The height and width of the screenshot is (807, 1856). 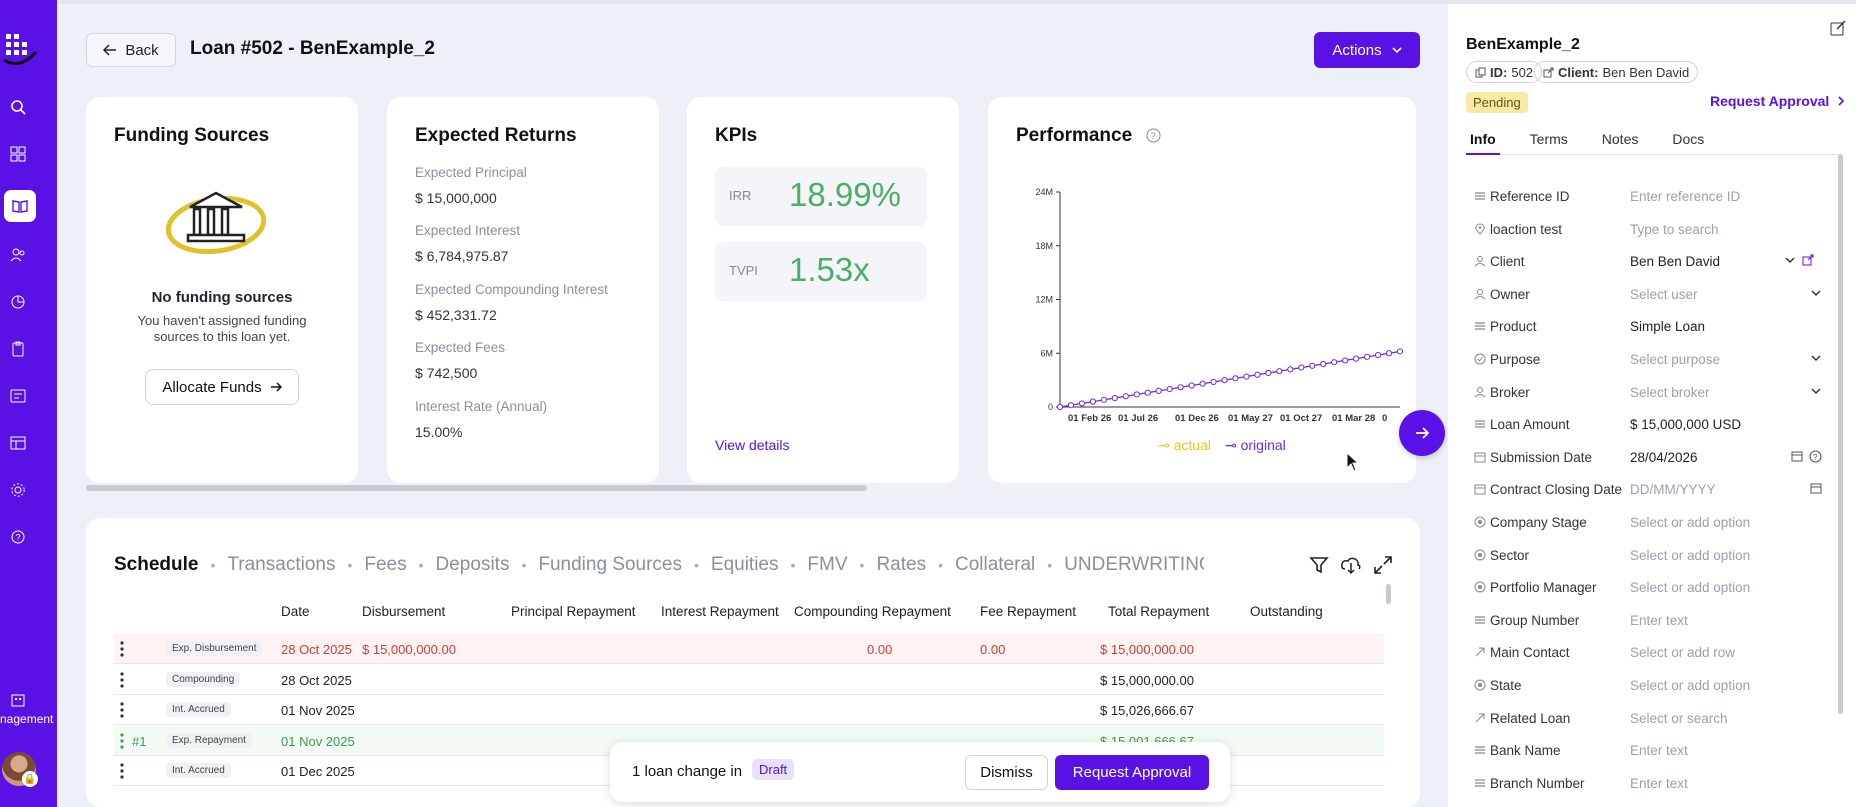 I want to click on tab-transactions: Transactions, so click(x=281, y=564).